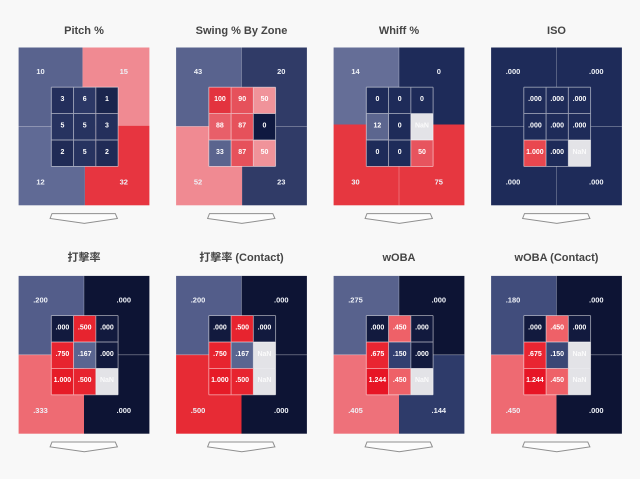 Image resolution: width=640 pixels, height=479 pixels. What do you see at coordinates (355, 181) in the screenshot?
I see `svg-text: 30` at bounding box center [355, 181].